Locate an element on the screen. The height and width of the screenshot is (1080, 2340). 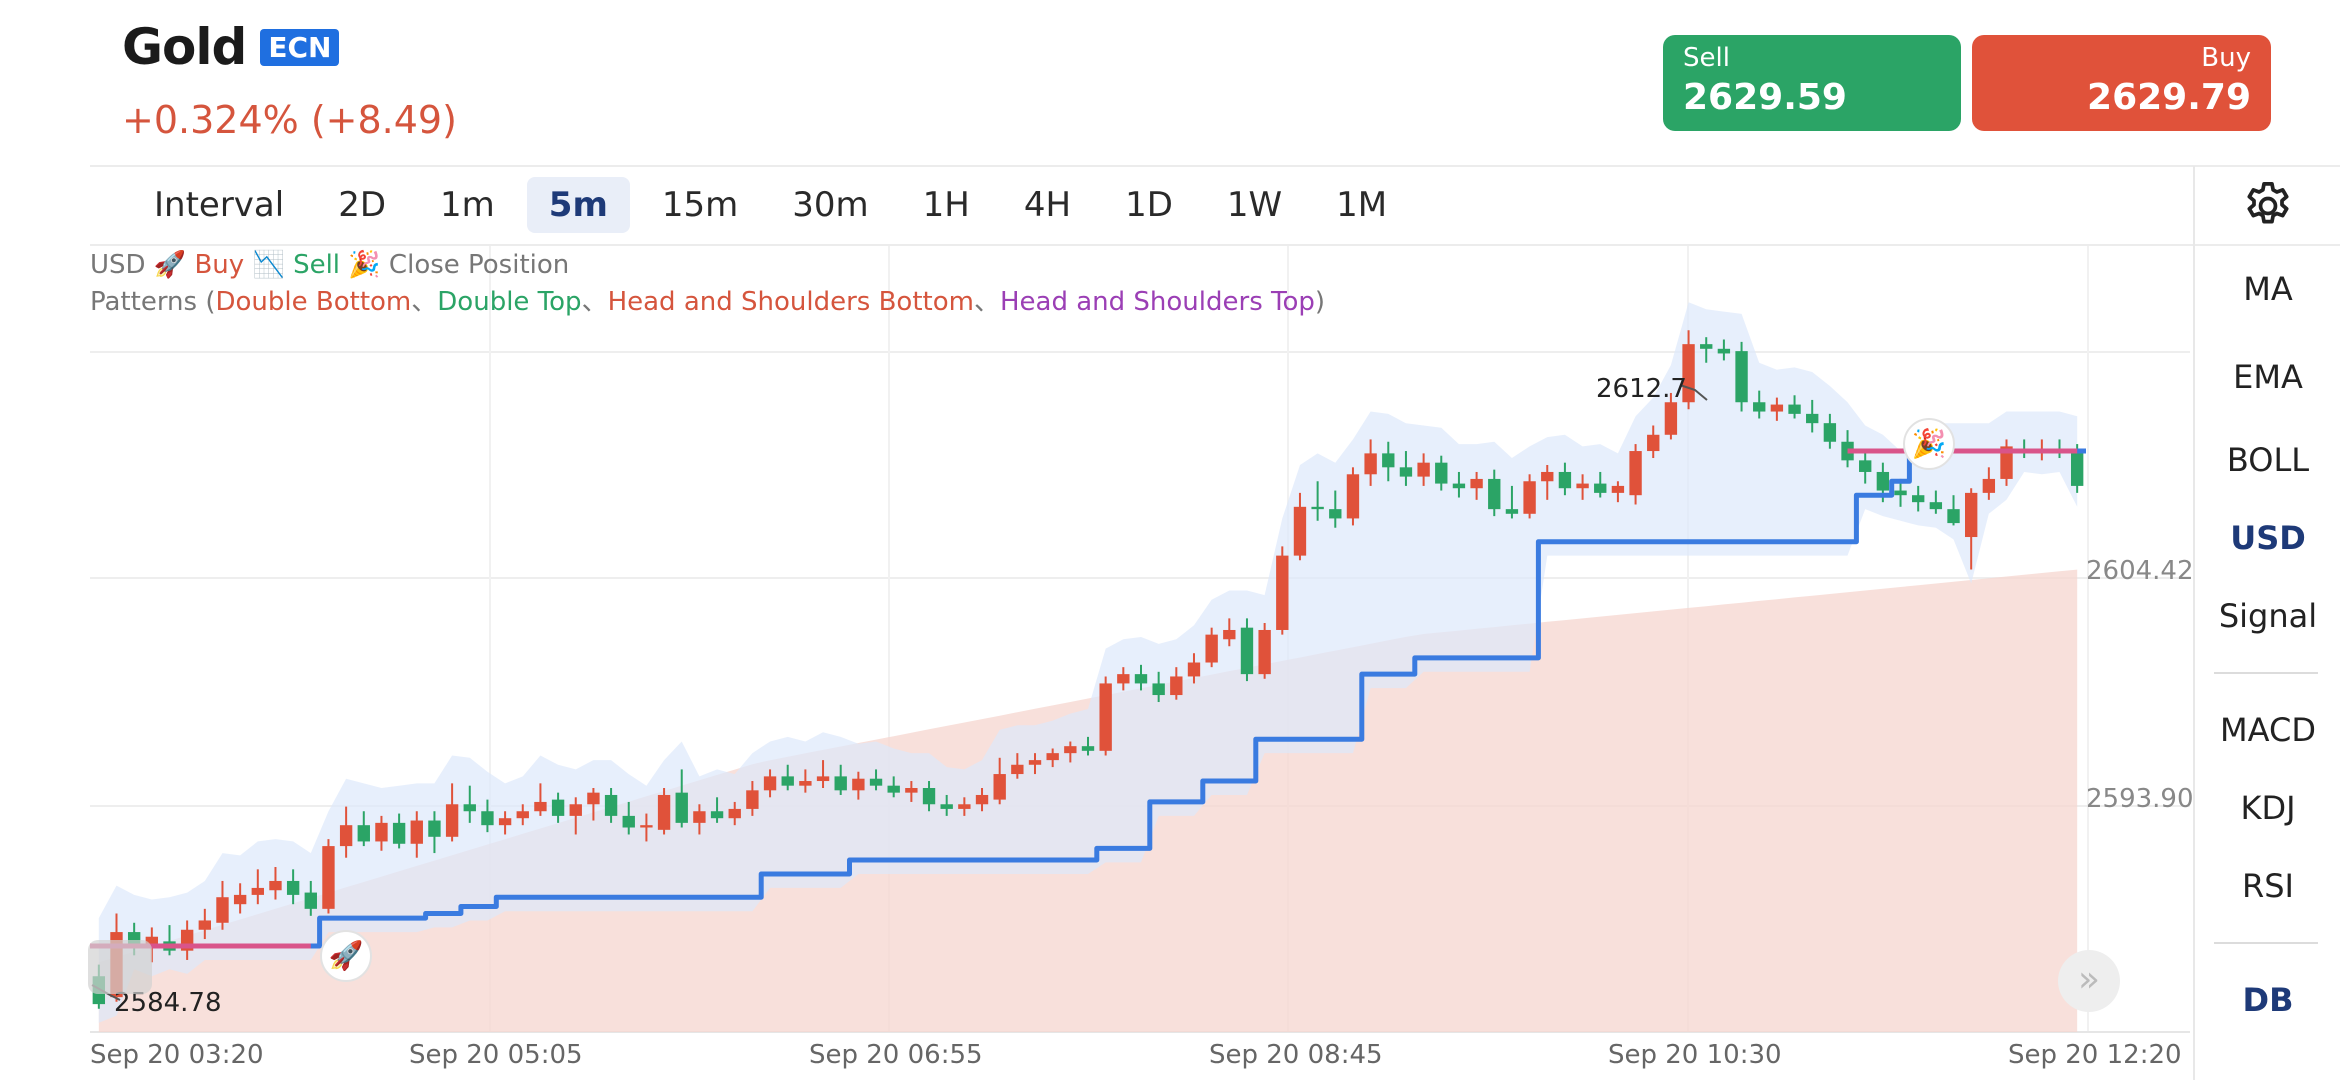
x-axis-label: Sep 20 06:55 is located at coordinates (896, 1055).